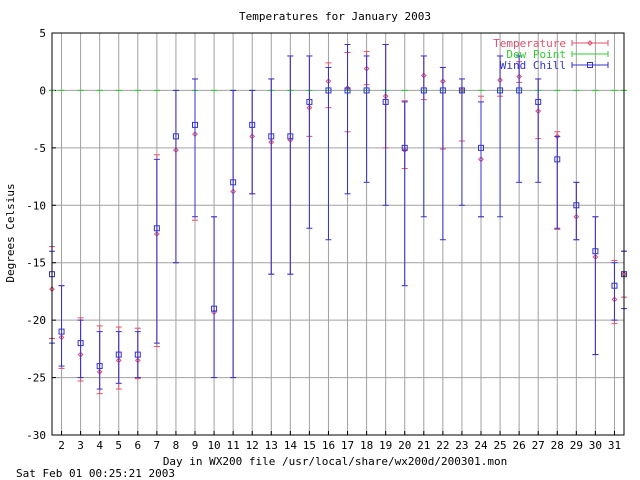 This screenshot has width=640, height=480. Describe the element at coordinates (271, 445) in the screenshot. I see `x-tick-label: 13` at that location.